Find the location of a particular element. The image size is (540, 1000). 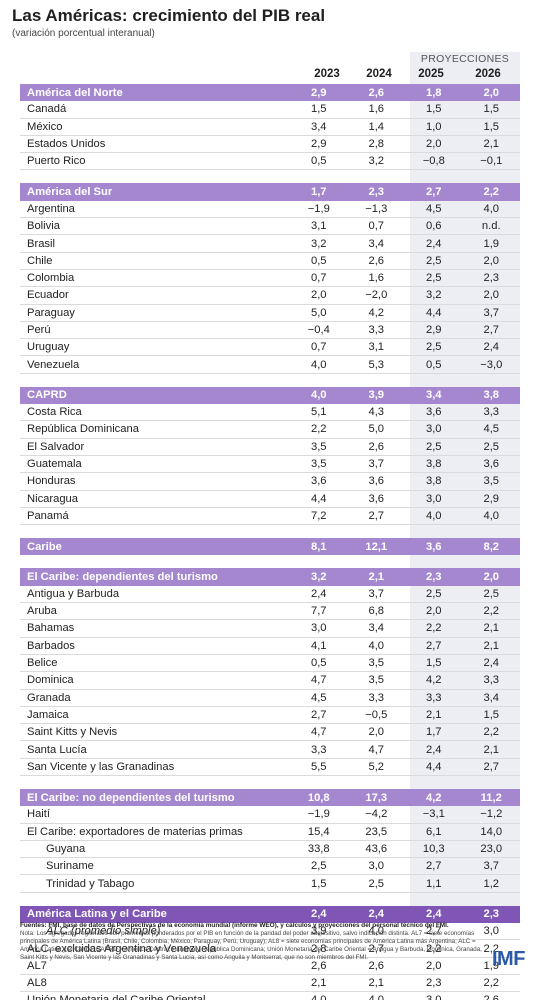

region-value: 2,1 is located at coordinates (376, 577).